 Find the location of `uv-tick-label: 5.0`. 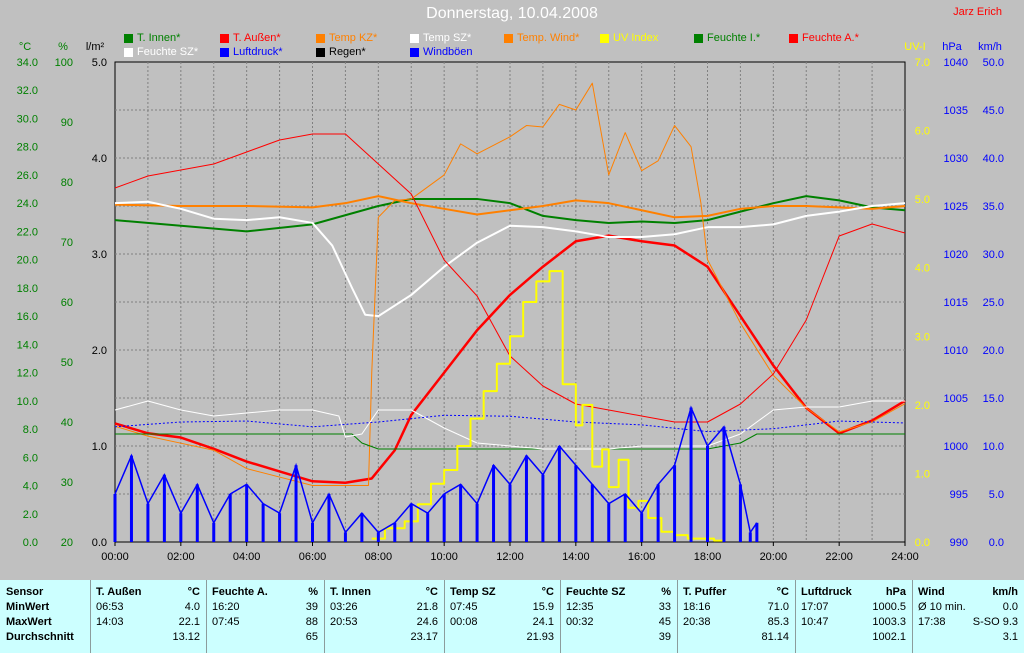

uv-tick-label: 5.0 is located at coordinates (922, 200).